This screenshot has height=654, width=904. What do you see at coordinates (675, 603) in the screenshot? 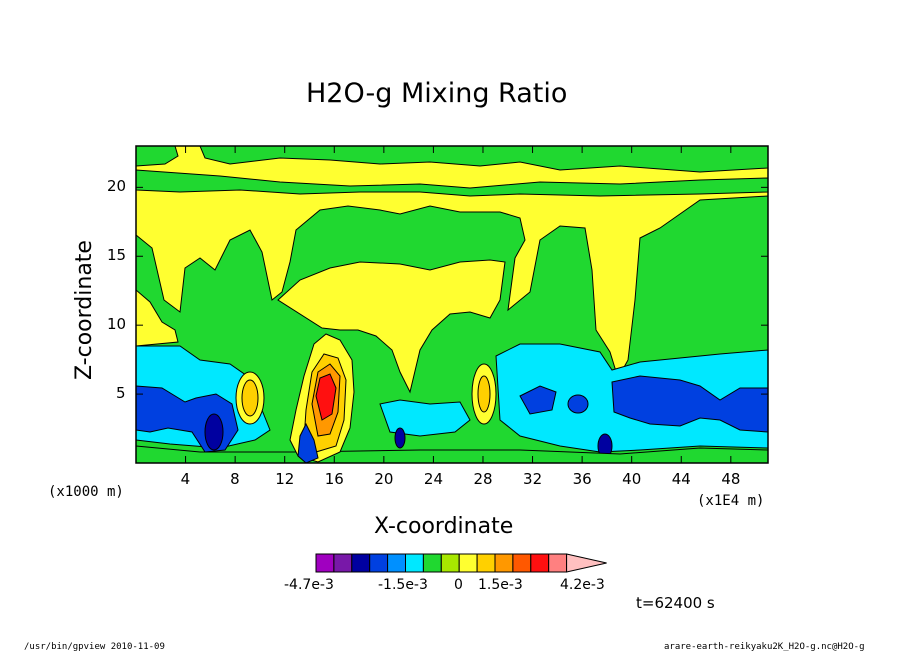
I see `time-label: t=62400 s` at bounding box center [675, 603].